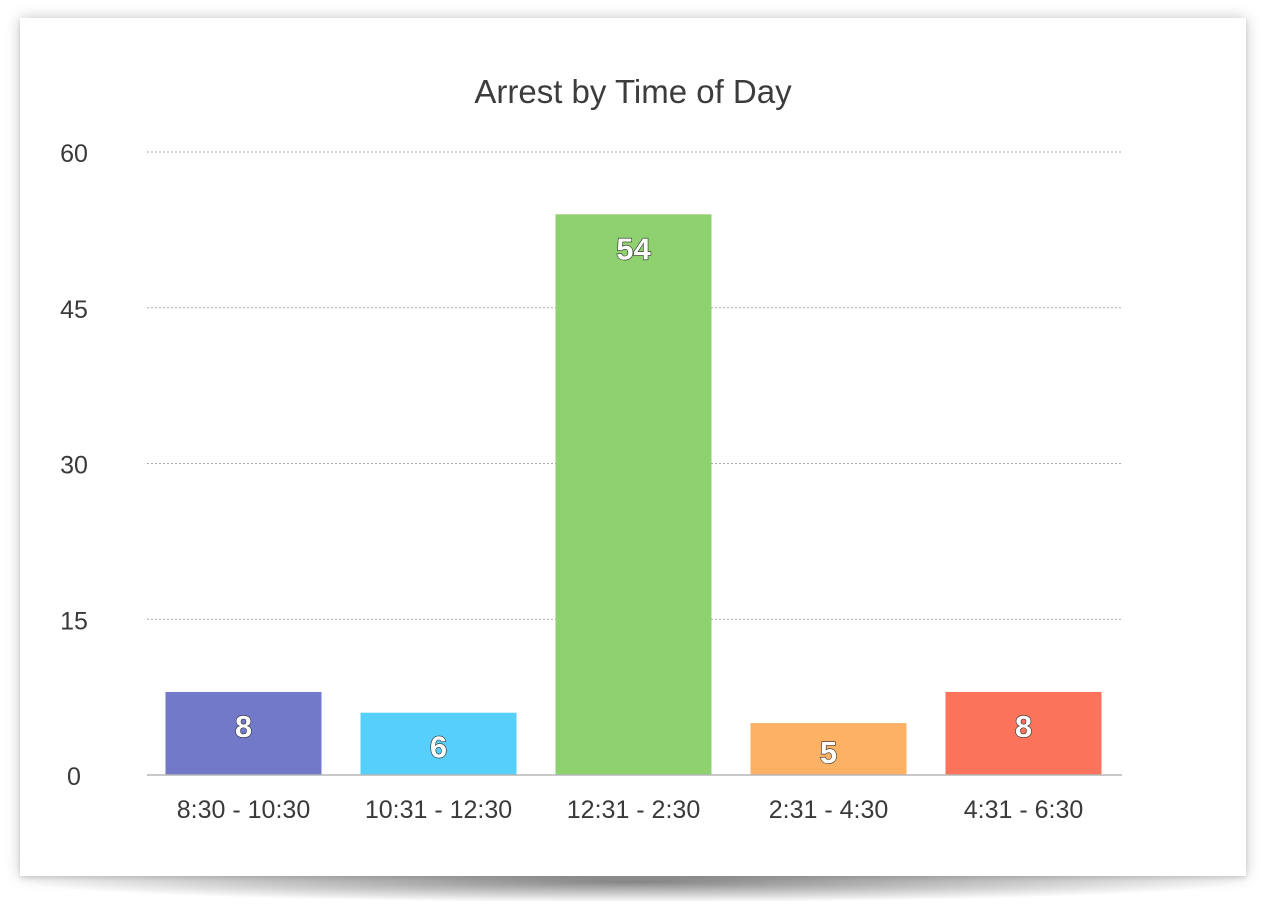  Describe the element at coordinates (633, 91) in the screenshot. I see `chart-title: Arrest by Time of Day` at that location.